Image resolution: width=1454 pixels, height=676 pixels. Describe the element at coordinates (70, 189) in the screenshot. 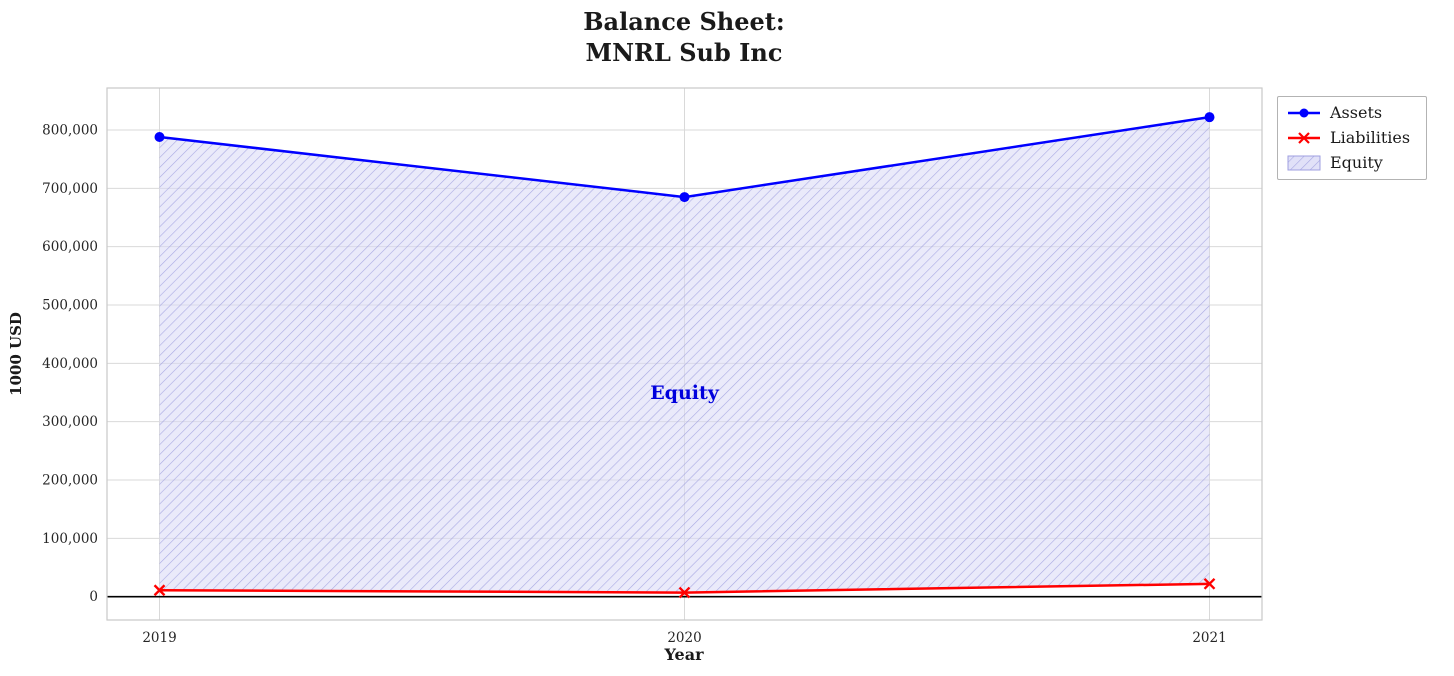

I see `y-tick-label: 700,000` at that location.